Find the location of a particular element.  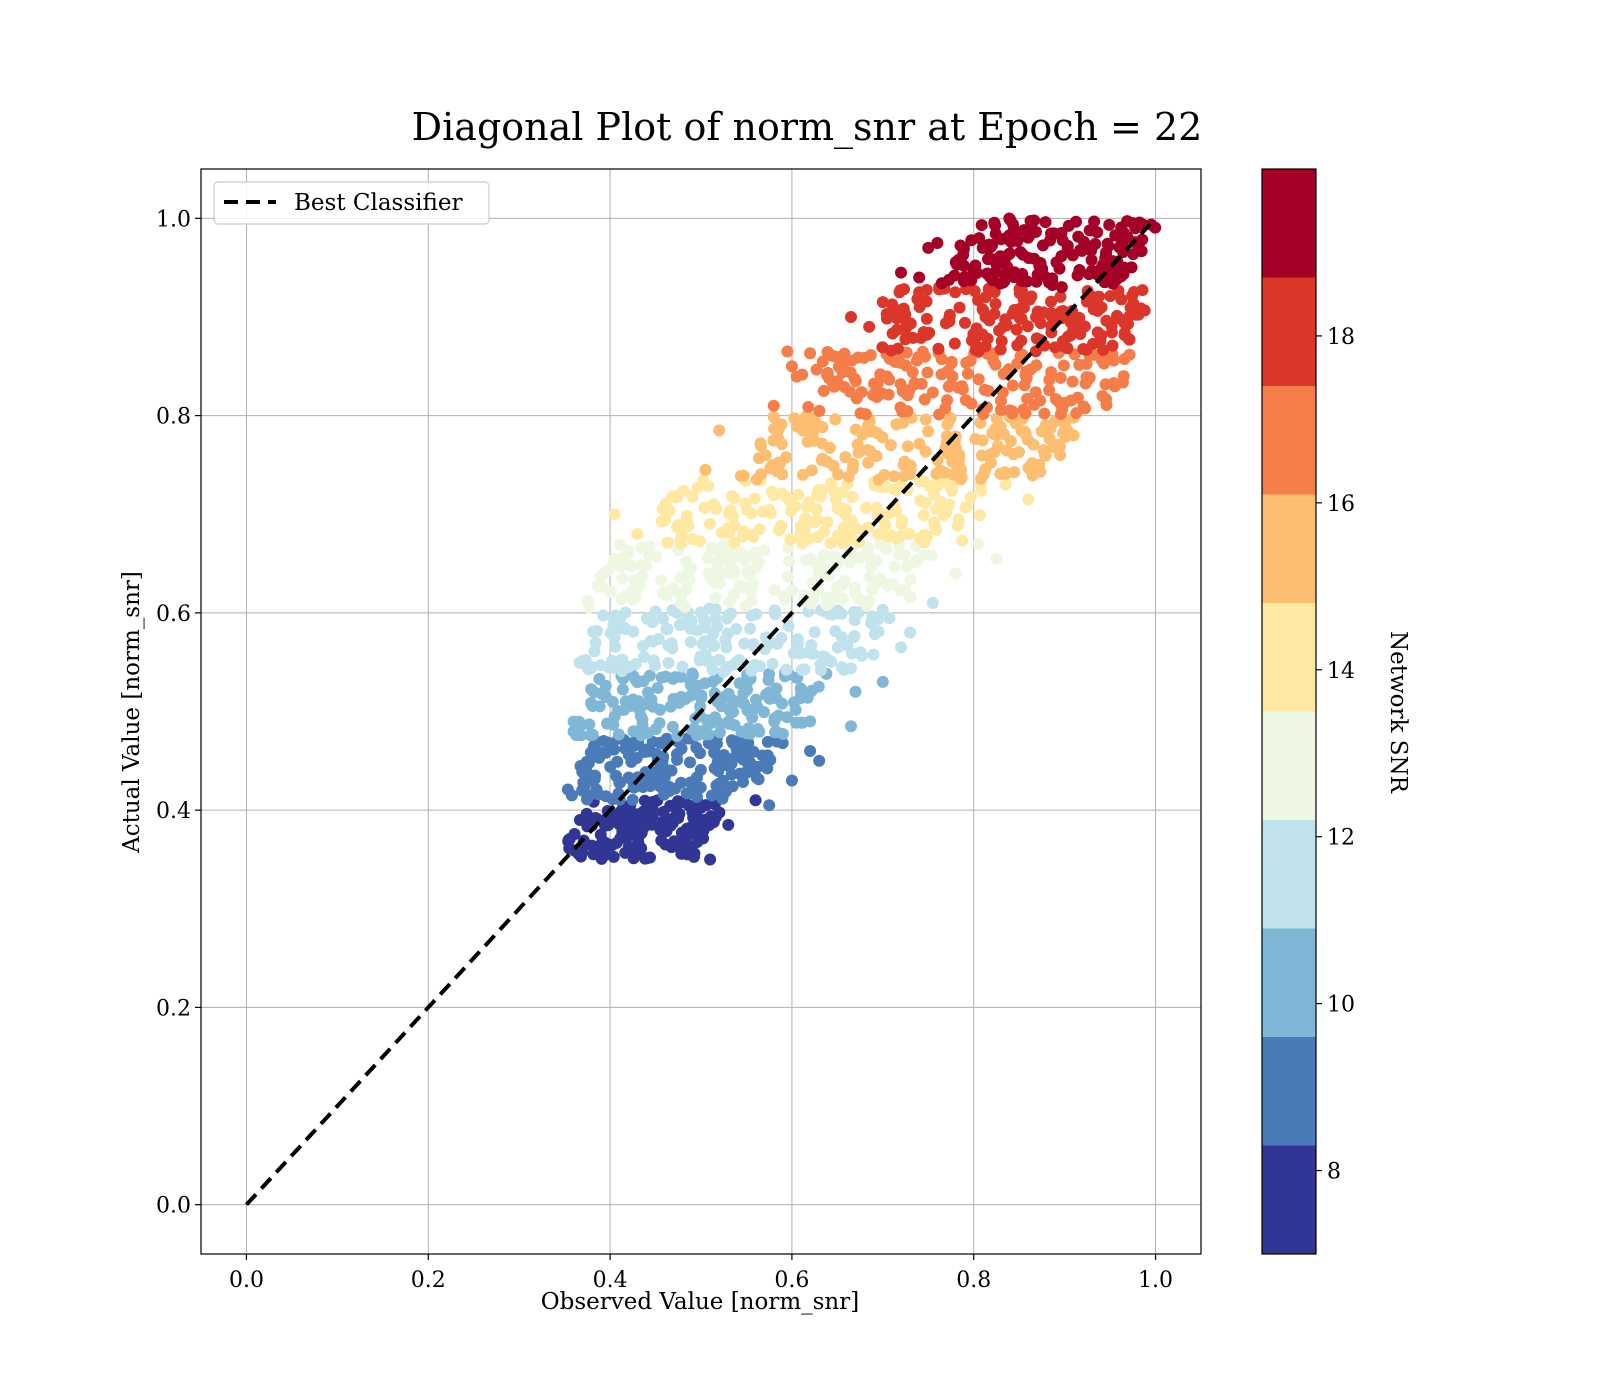

y-tick-label: 0.2 is located at coordinates (173, 1008).